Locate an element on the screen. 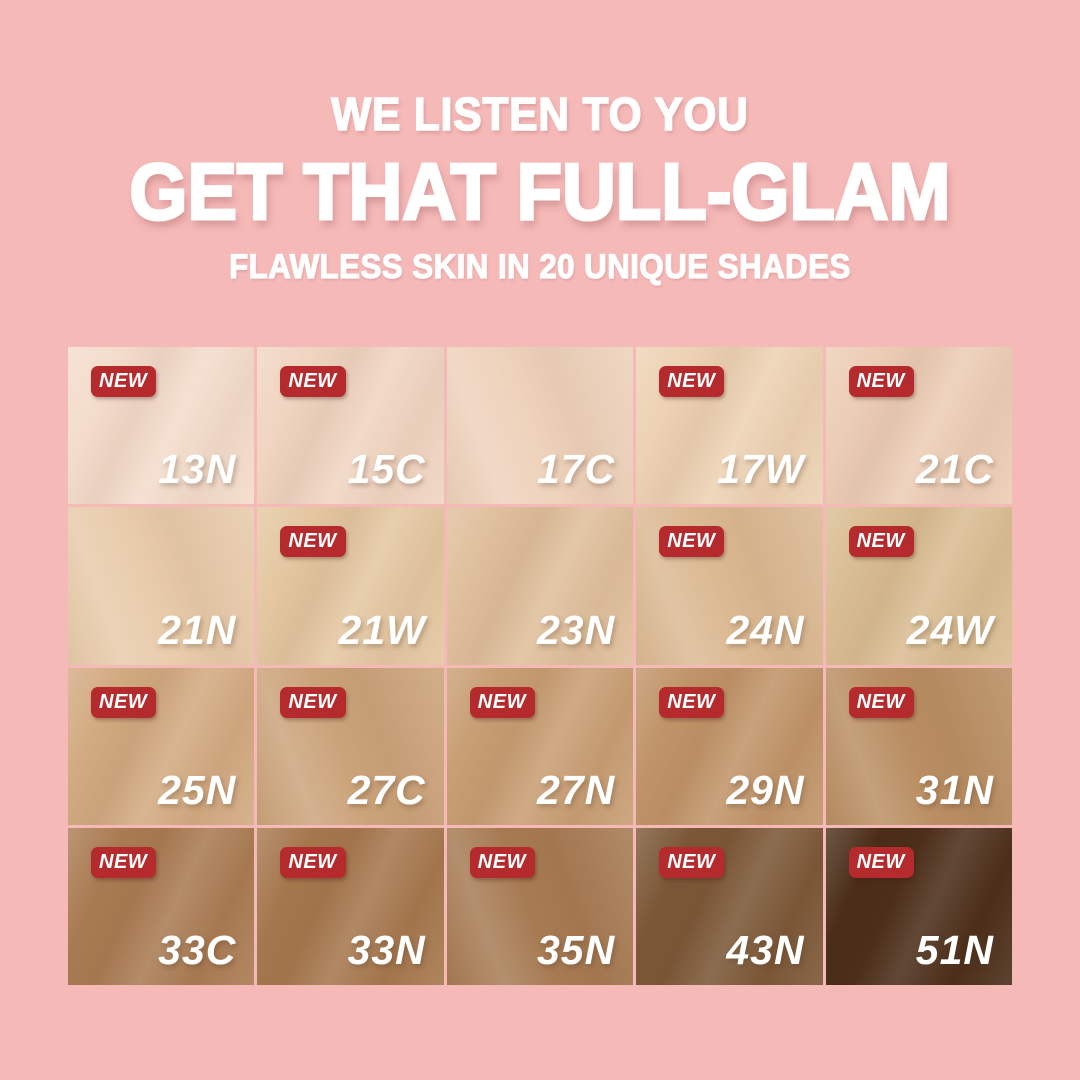 This screenshot has width=1080, height=1080. shade-swatch-17W: NEW 17W is located at coordinates (729, 426).